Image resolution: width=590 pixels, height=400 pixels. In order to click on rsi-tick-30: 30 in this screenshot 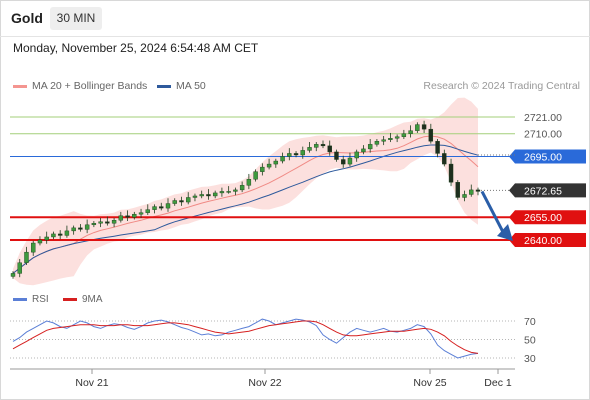, I will do `click(530, 359)`.